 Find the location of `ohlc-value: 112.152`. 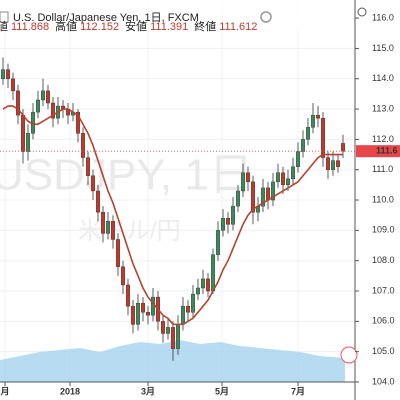

ohlc-value: 112.152 is located at coordinates (99, 27).